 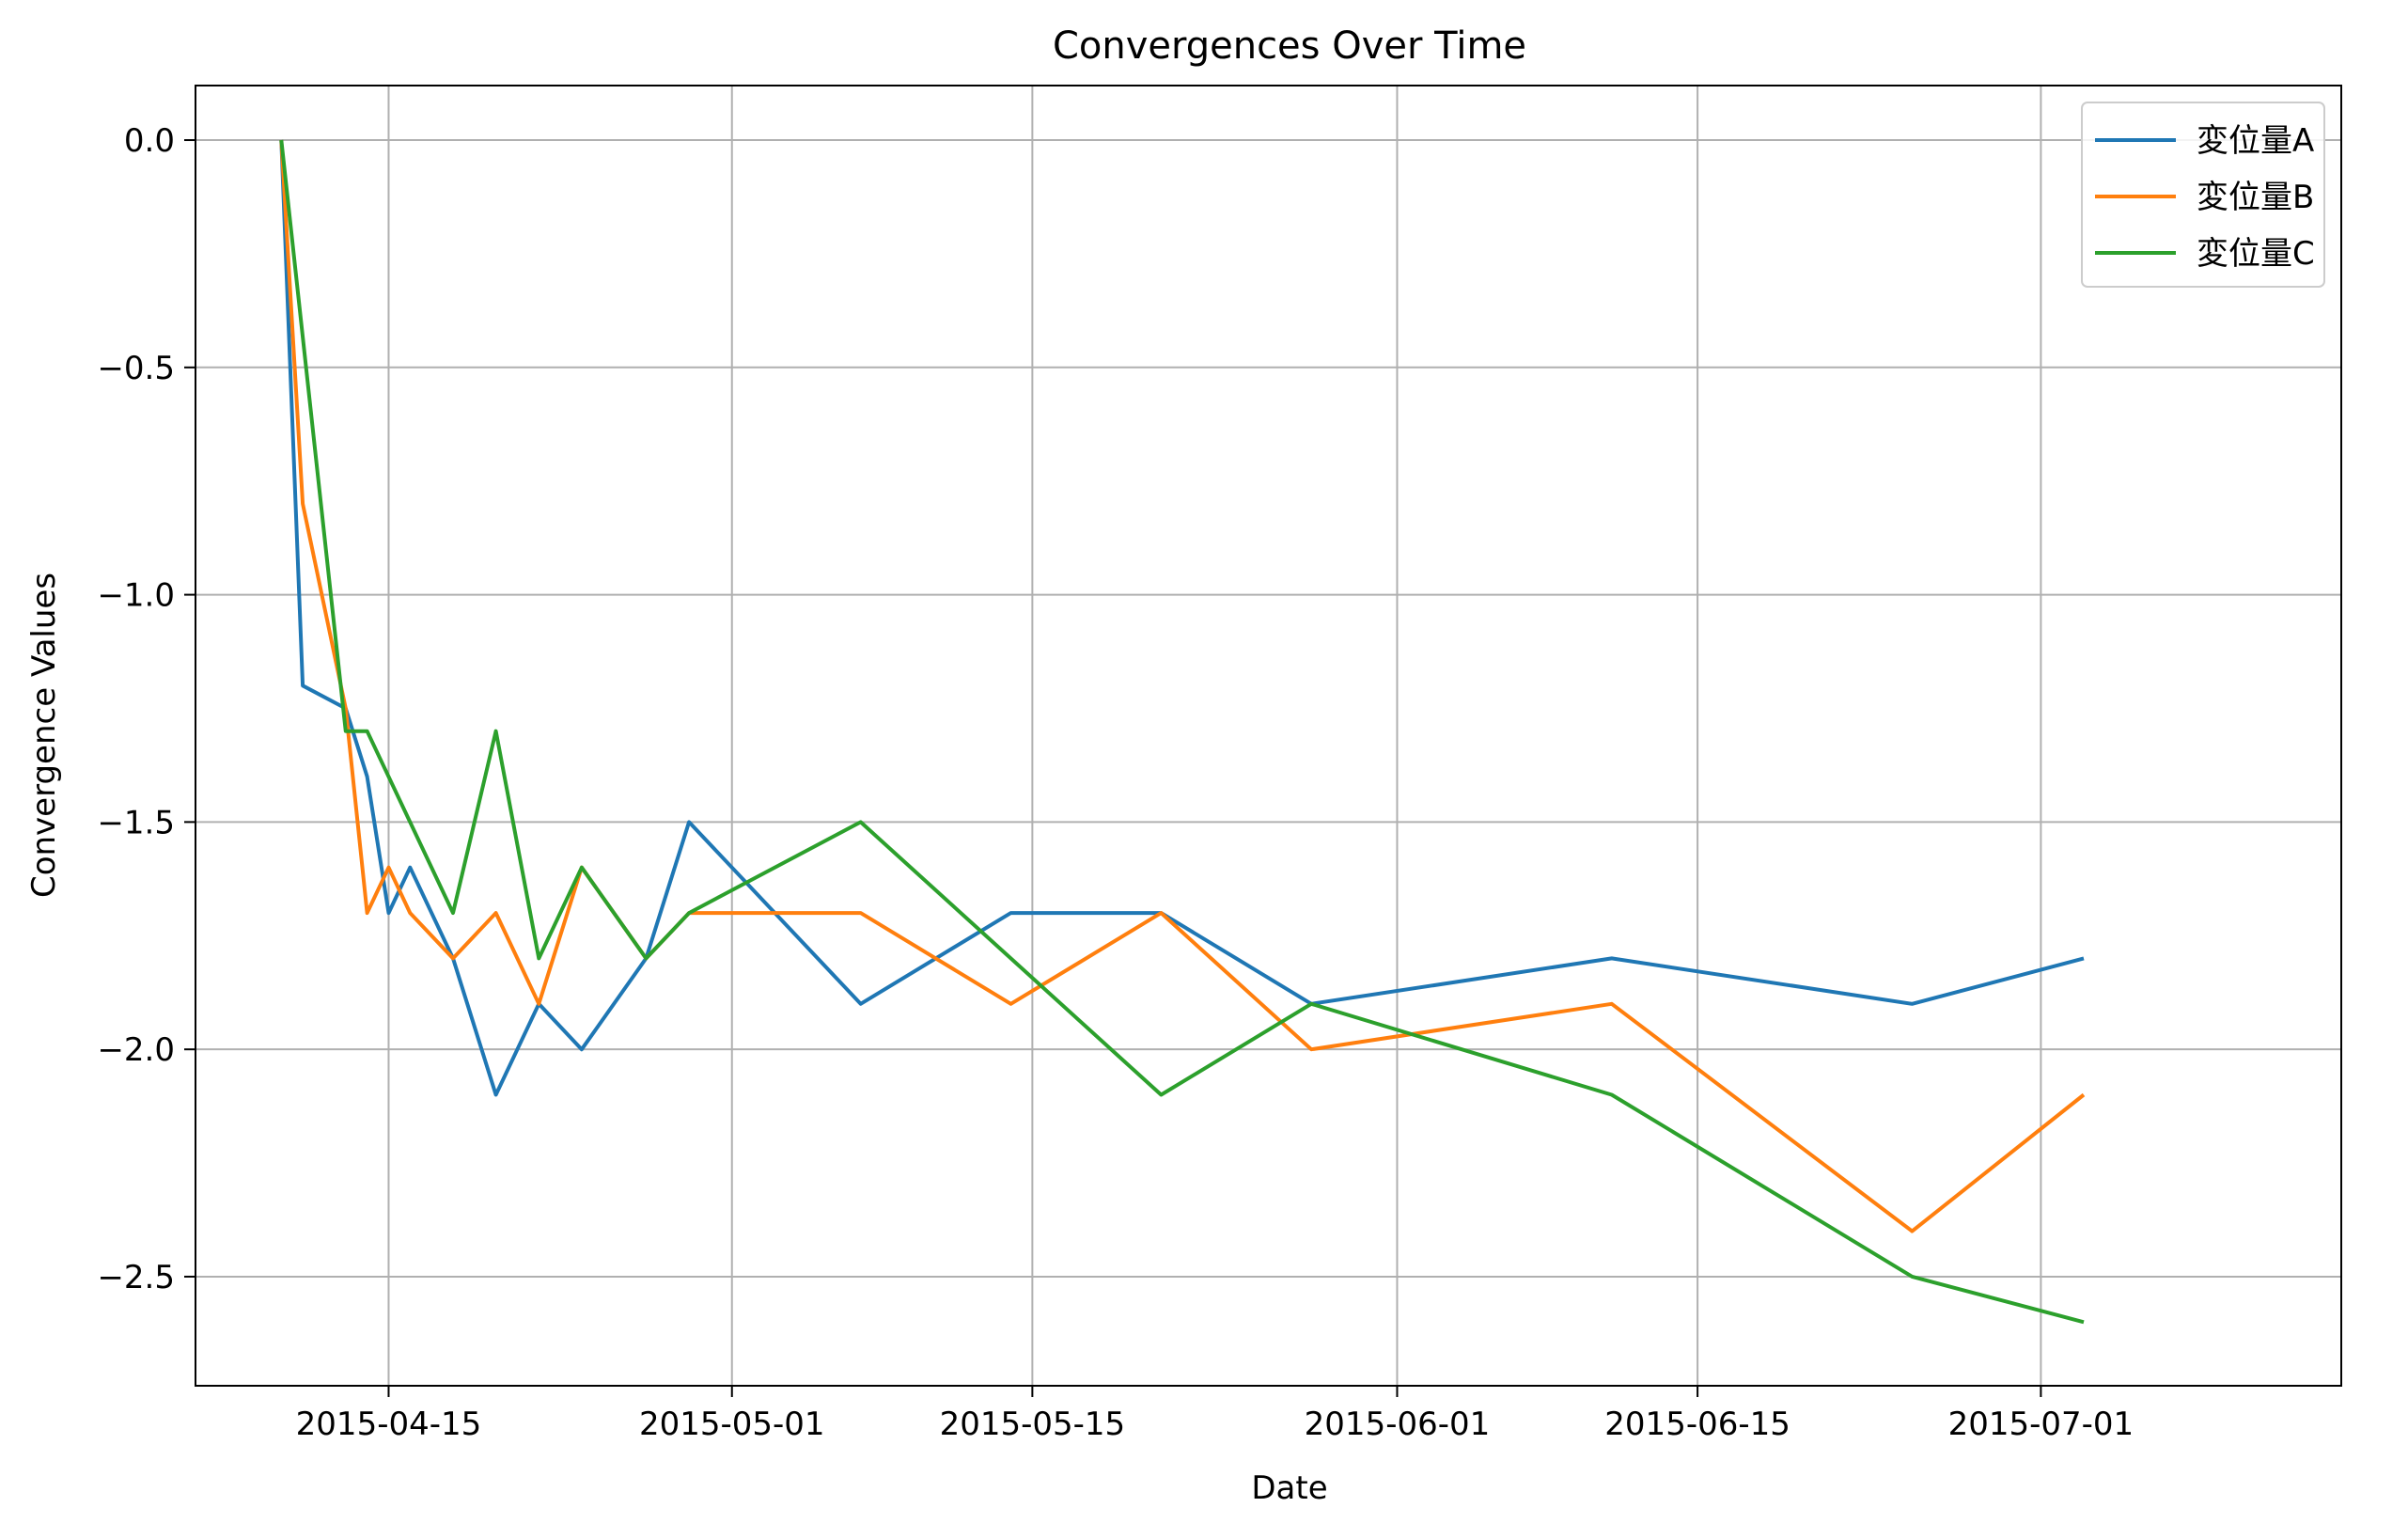 What do you see at coordinates (1697, 1425) in the screenshot?
I see `x-tick-label: 2015-06-15` at bounding box center [1697, 1425].